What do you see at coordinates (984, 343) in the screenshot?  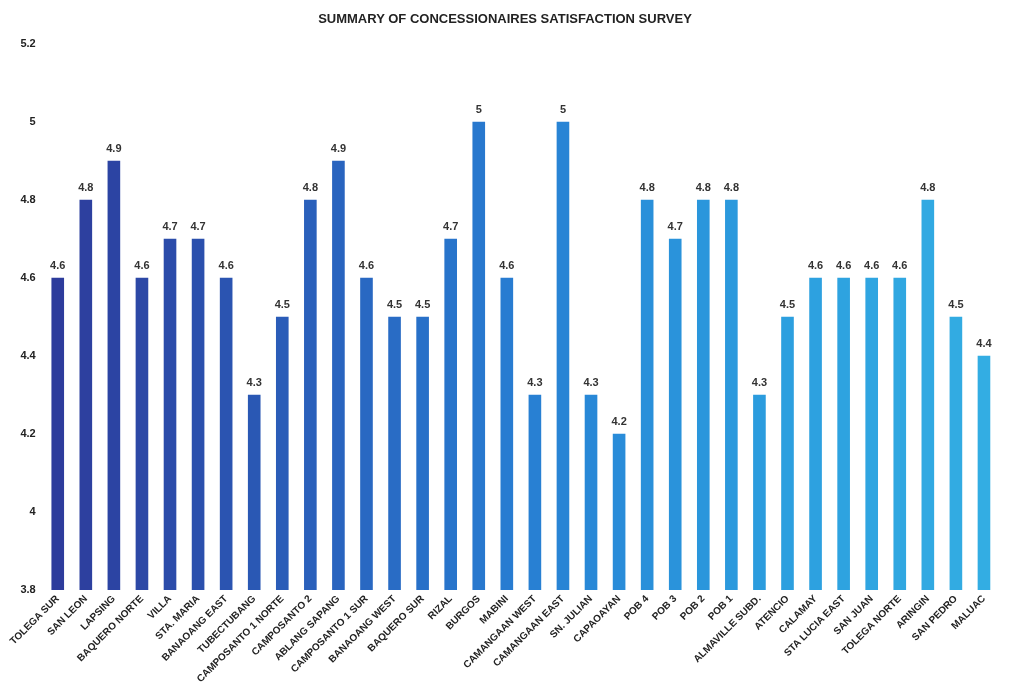 I see `data-label: 4.4` at bounding box center [984, 343].